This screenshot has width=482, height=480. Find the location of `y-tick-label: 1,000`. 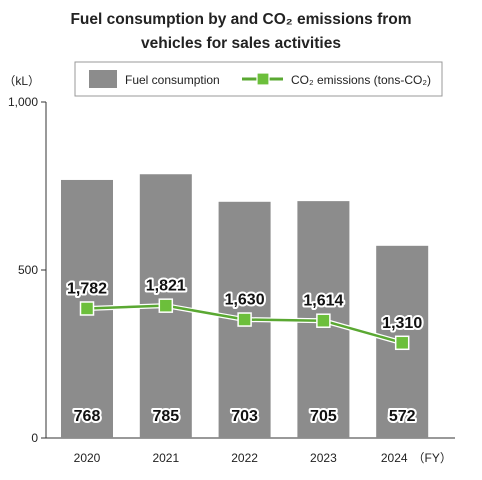

y-tick-label: 1,000 is located at coordinates (23, 102).